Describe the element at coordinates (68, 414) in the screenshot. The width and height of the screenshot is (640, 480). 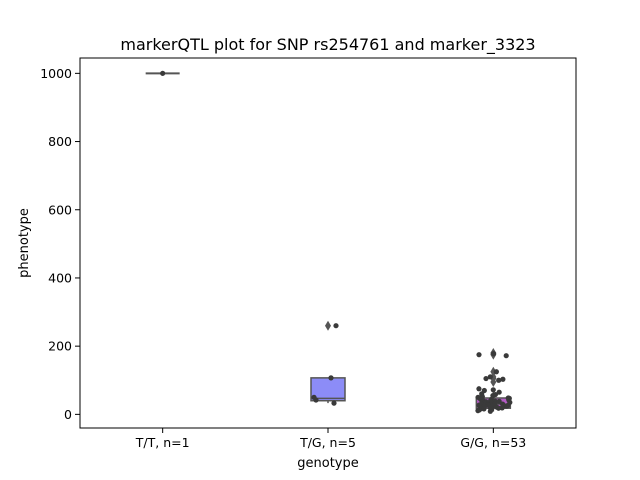
I see `y-tick-label: 0` at that location.